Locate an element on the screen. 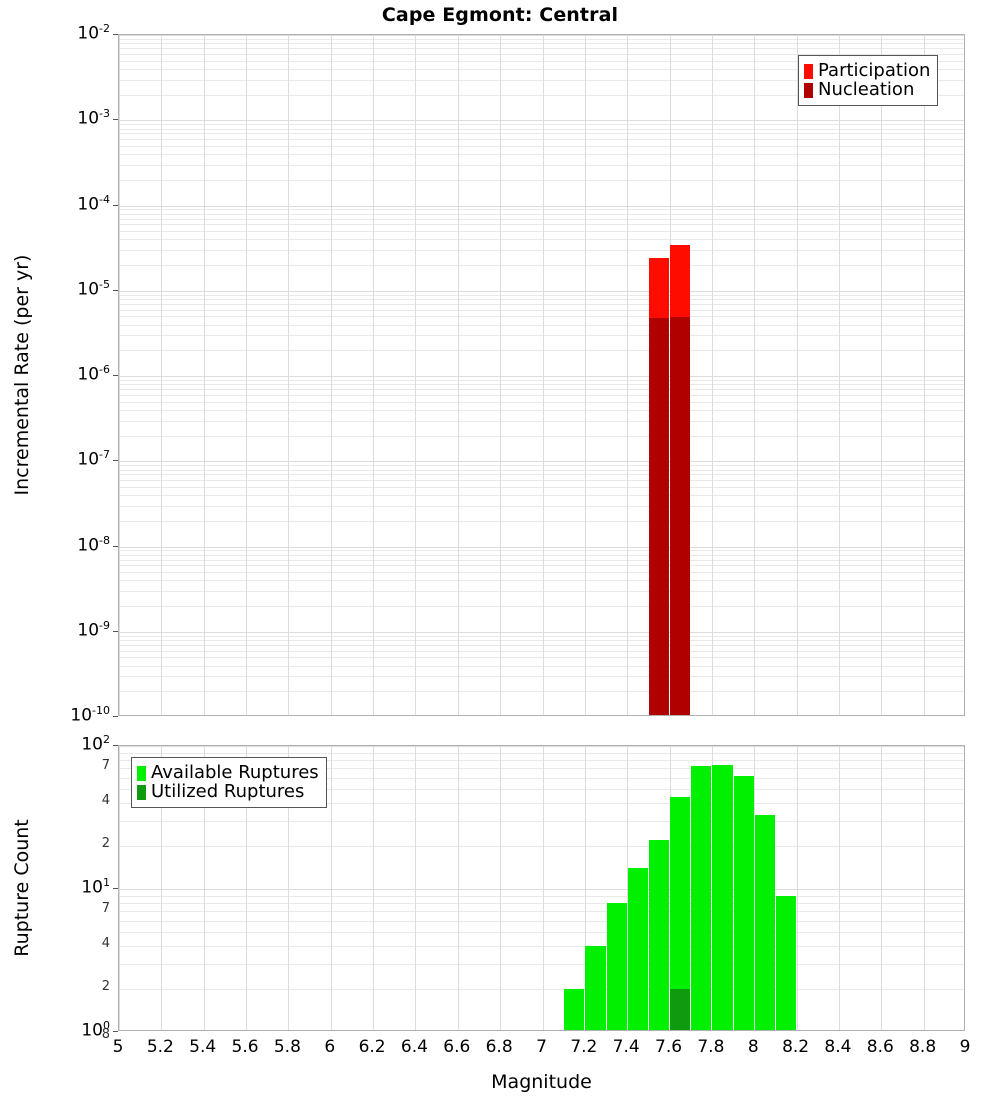 This screenshot has width=1000, height=1100. y-tick-label: 10⁻⁴ is located at coordinates (93, 203).